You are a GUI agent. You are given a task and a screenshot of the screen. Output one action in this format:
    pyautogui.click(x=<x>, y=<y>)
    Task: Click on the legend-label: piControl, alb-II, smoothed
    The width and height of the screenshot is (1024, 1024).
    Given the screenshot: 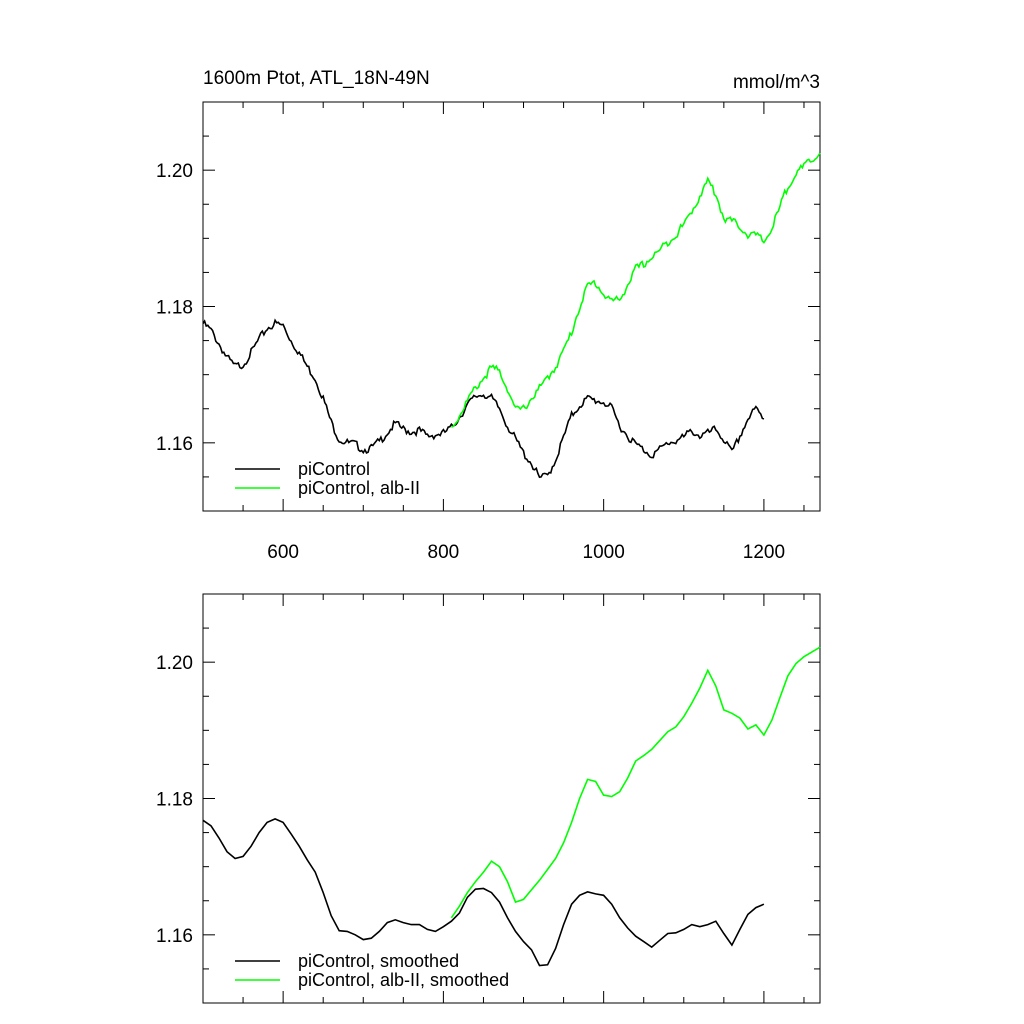 What is the action you would take?
    pyautogui.click(x=403, y=980)
    